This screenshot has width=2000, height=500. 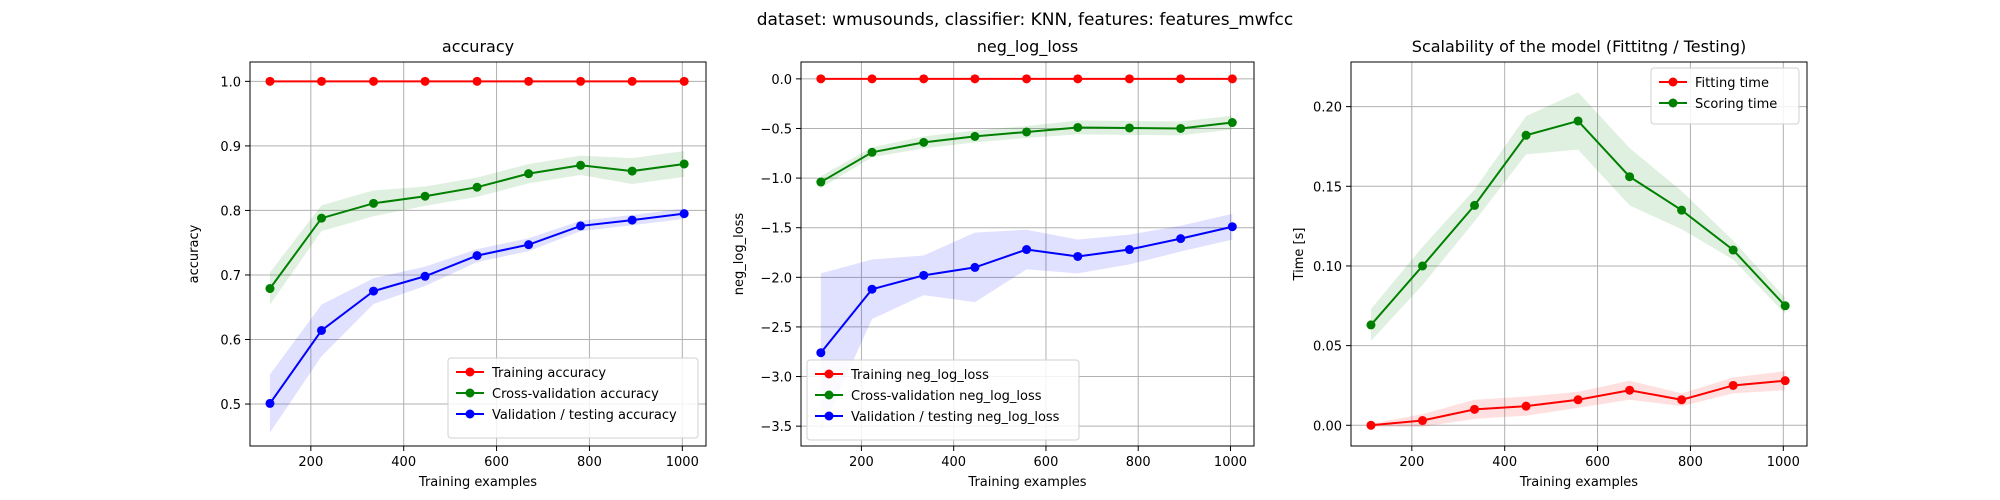 I want to click on series-line, so click(x=1578, y=222).